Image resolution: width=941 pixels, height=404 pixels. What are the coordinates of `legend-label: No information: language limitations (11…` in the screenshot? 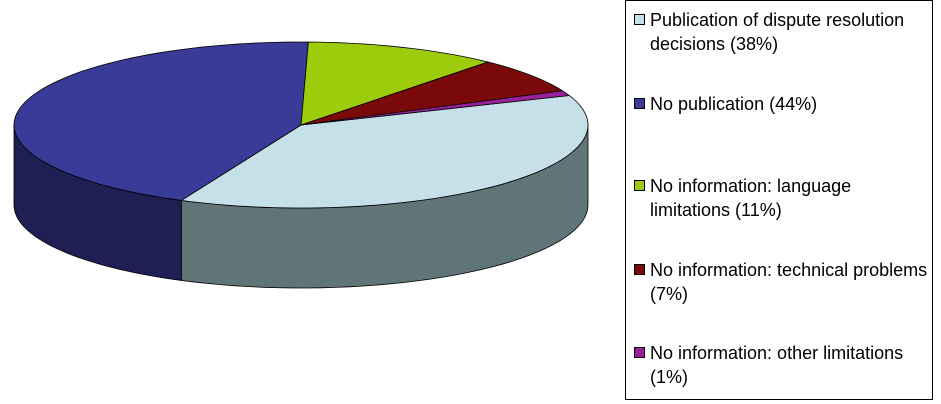 It's located at (751, 198).